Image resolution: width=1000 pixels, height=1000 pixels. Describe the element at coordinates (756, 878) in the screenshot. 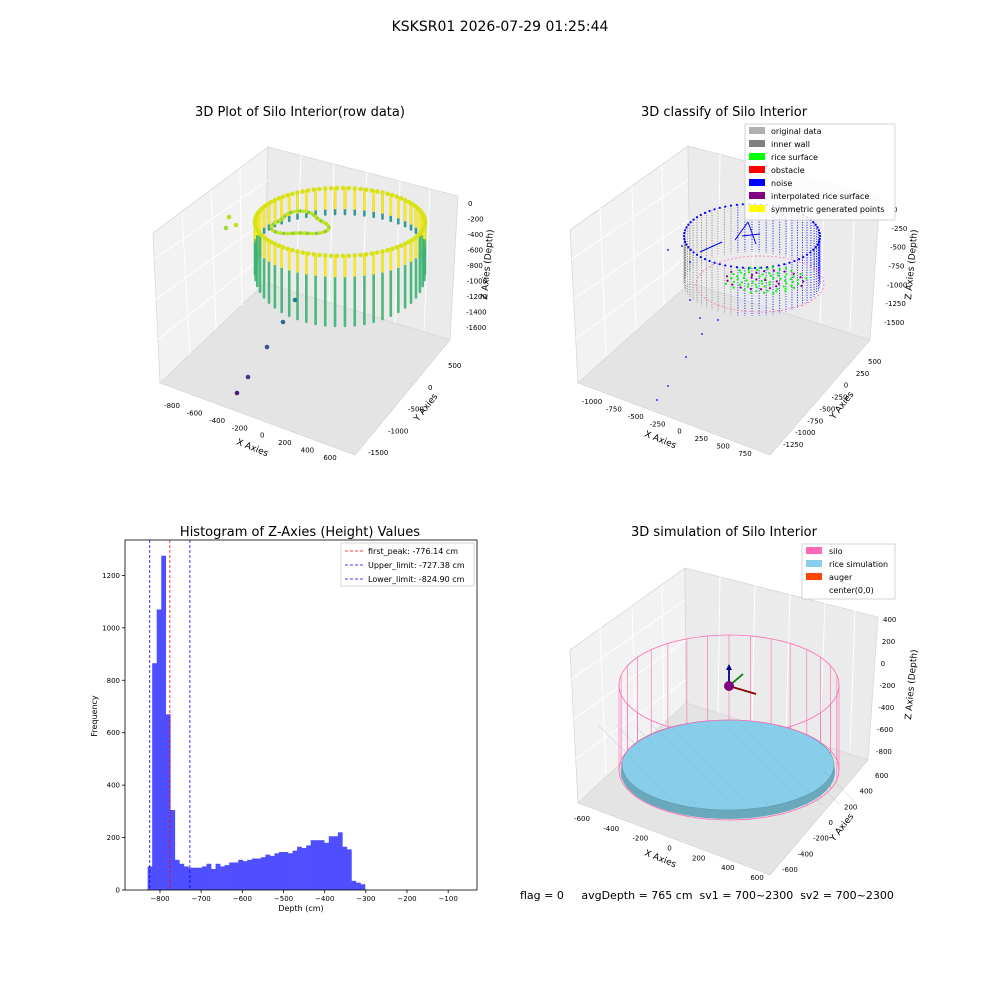

I see `axis-tick-label: 600` at that location.